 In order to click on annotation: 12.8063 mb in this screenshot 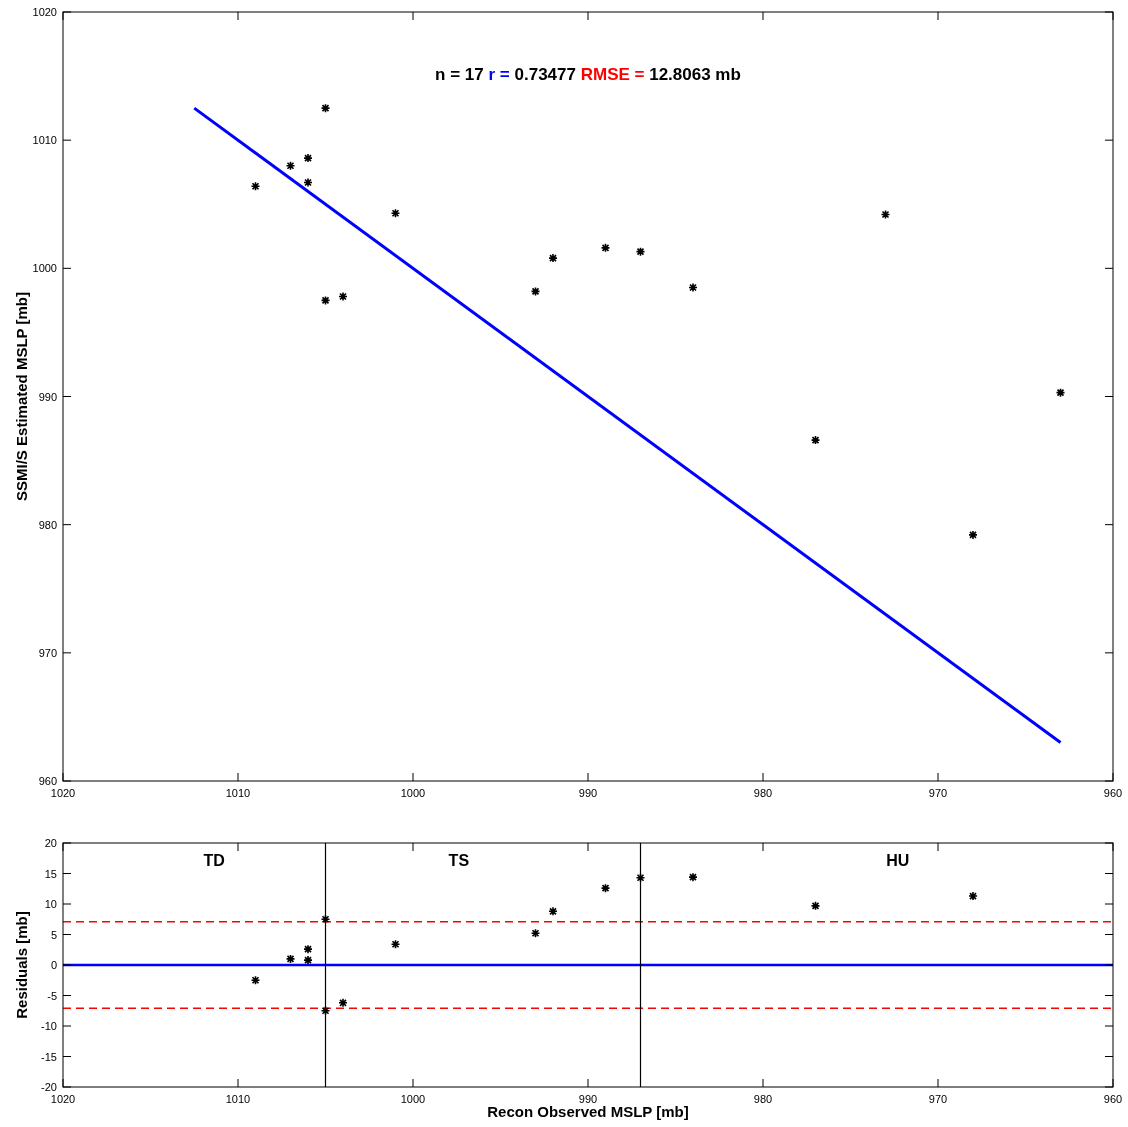, I will do `click(692, 74)`.